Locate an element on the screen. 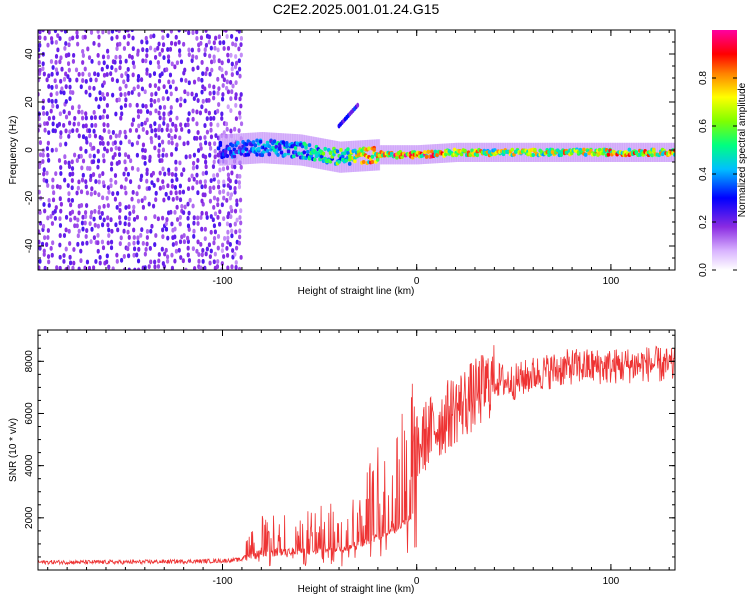 This screenshot has width=750, height=600. spectrogram-xtick-label: 100 is located at coordinates (611, 281).